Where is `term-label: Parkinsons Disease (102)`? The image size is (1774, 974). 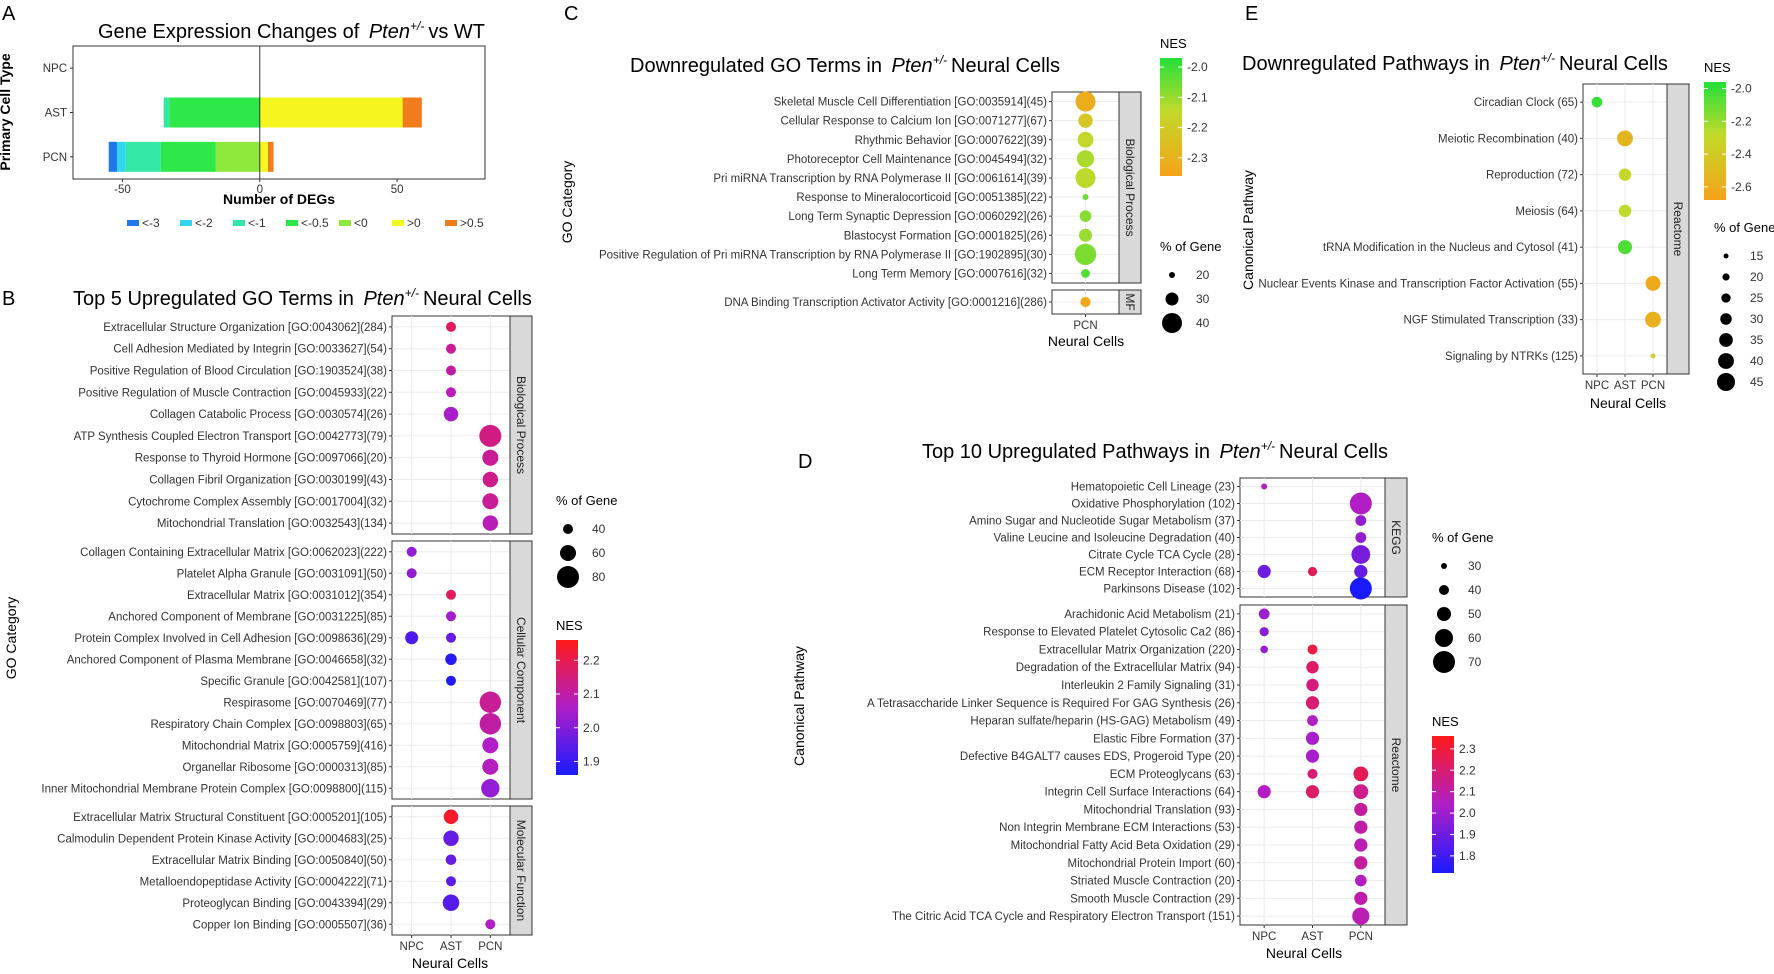 term-label: Parkinsons Disease (102) is located at coordinates (1169, 590).